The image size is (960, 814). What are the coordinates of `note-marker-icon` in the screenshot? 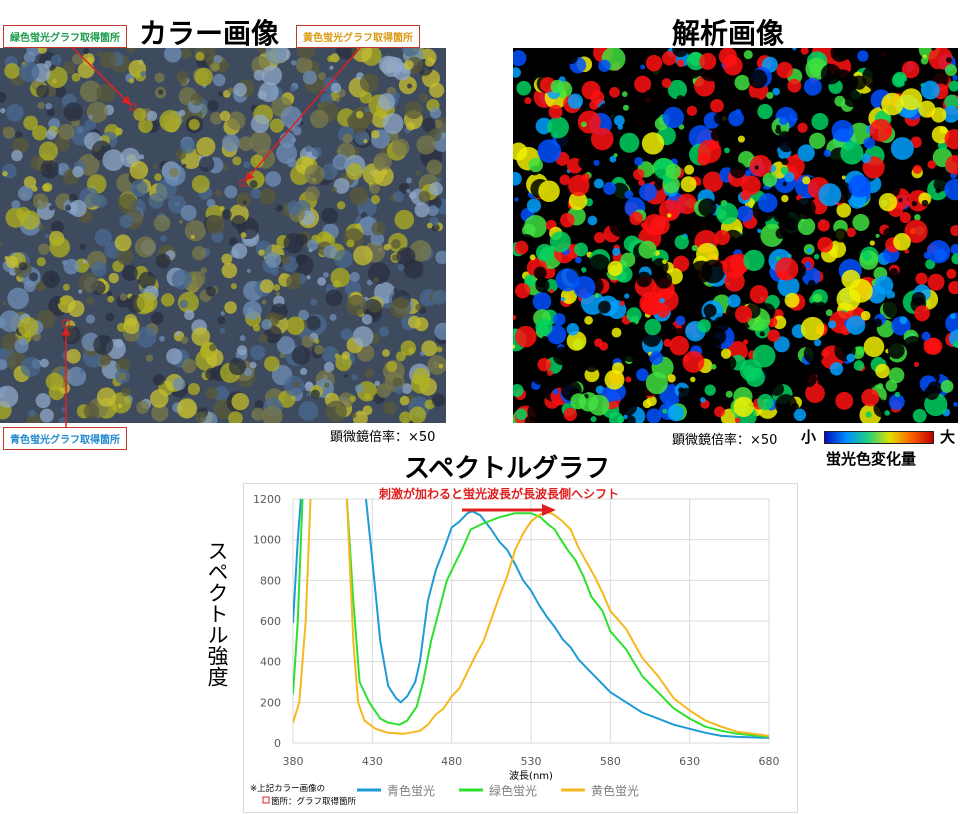 It's located at (266, 800).